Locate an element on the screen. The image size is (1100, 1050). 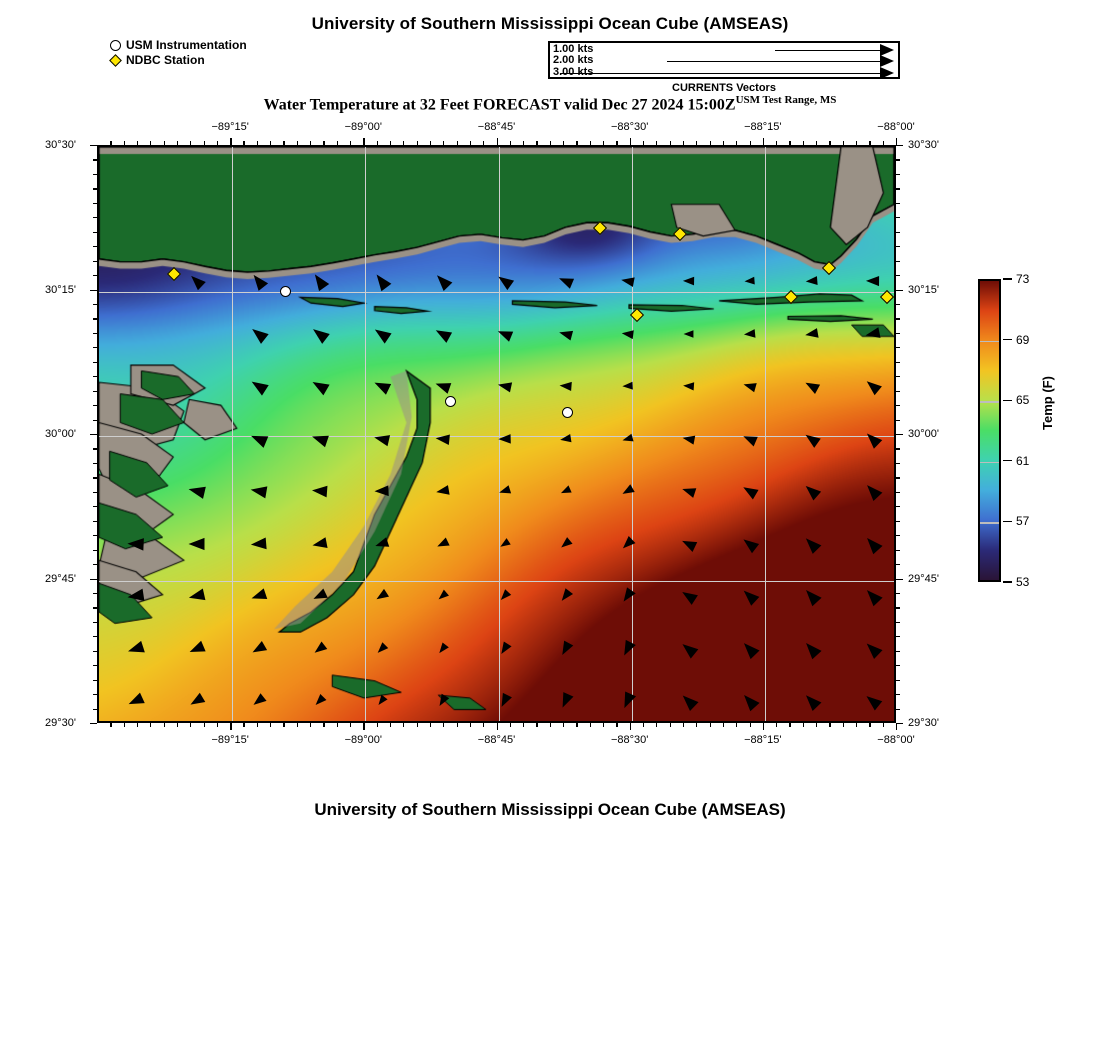
y-axis-label: 30°30' is located at coordinates (923, 145).